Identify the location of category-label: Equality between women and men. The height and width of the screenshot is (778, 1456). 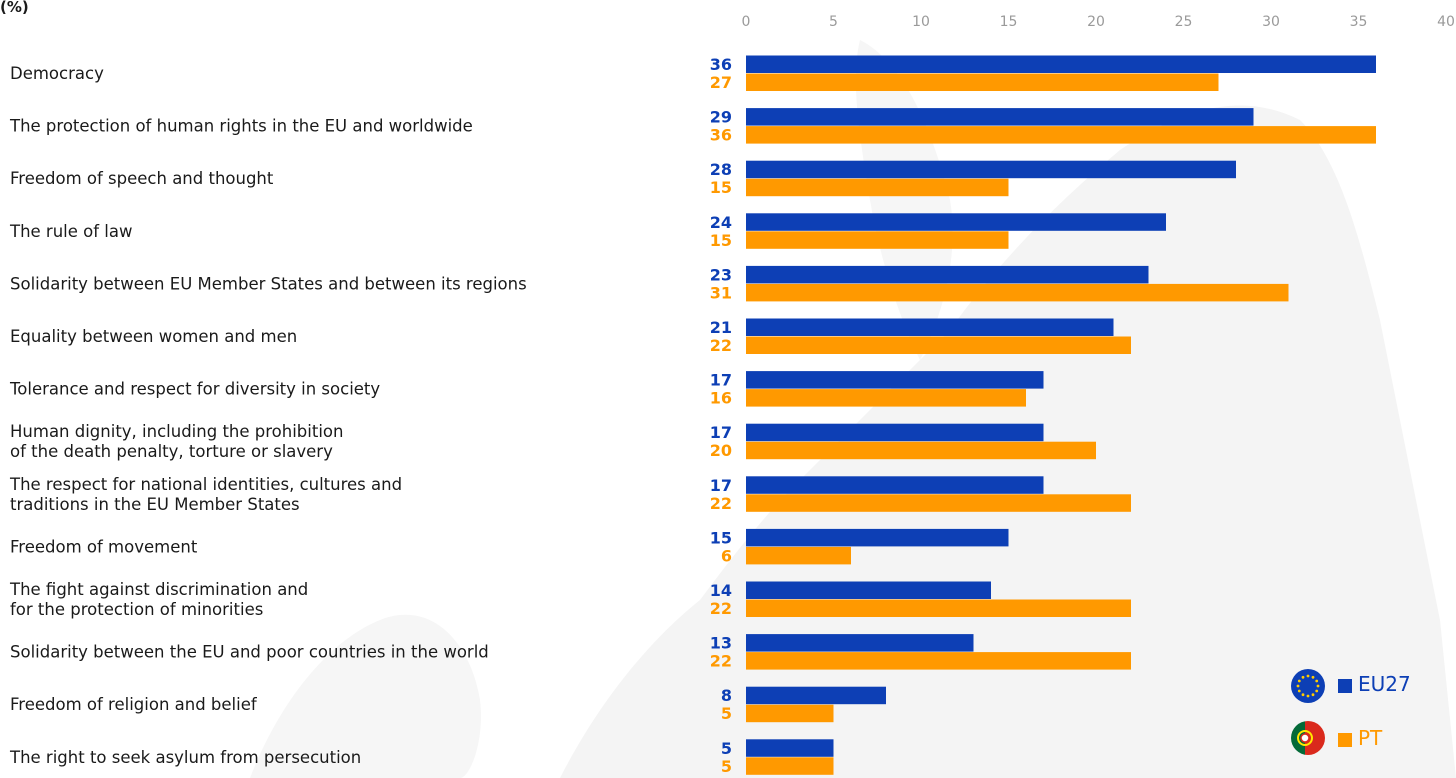
(153, 336).